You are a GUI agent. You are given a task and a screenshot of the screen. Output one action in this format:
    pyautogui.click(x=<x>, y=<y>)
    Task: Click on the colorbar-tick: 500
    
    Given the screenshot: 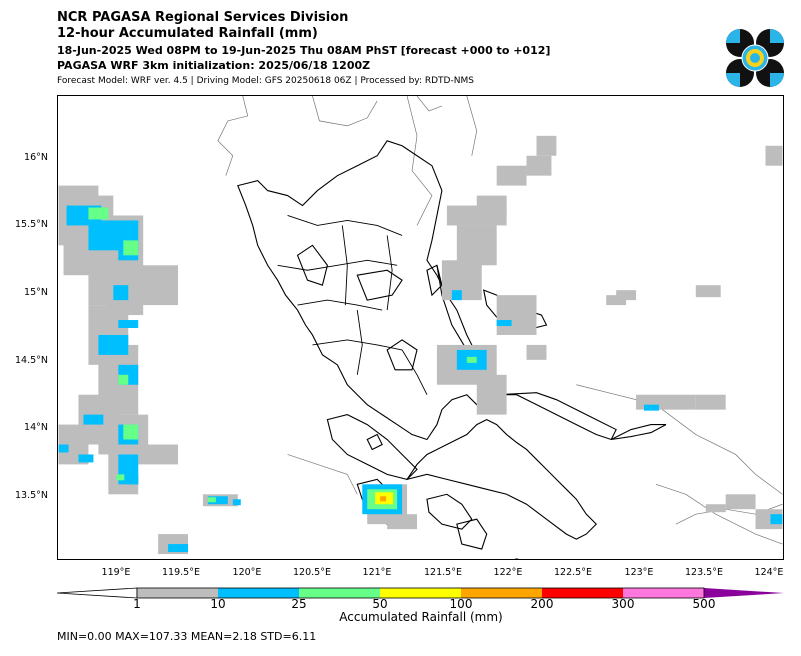 What is the action you would take?
    pyautogui.click(x=704, y=604)
    